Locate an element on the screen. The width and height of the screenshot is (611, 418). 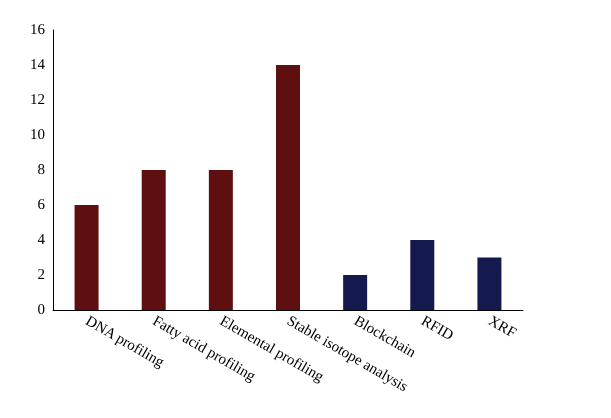
y-tick-label: 4 is located at coordinates (42, 240).